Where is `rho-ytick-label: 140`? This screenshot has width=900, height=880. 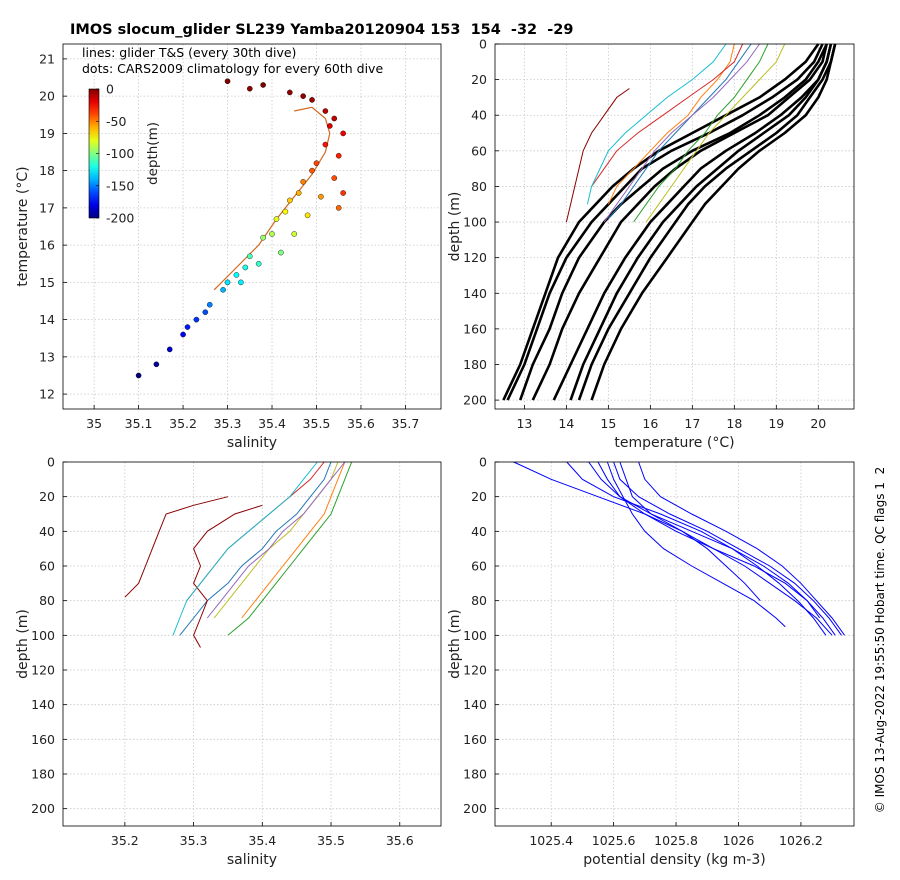 rho-ytick-label: 140 is located at coordinates (475, 704).